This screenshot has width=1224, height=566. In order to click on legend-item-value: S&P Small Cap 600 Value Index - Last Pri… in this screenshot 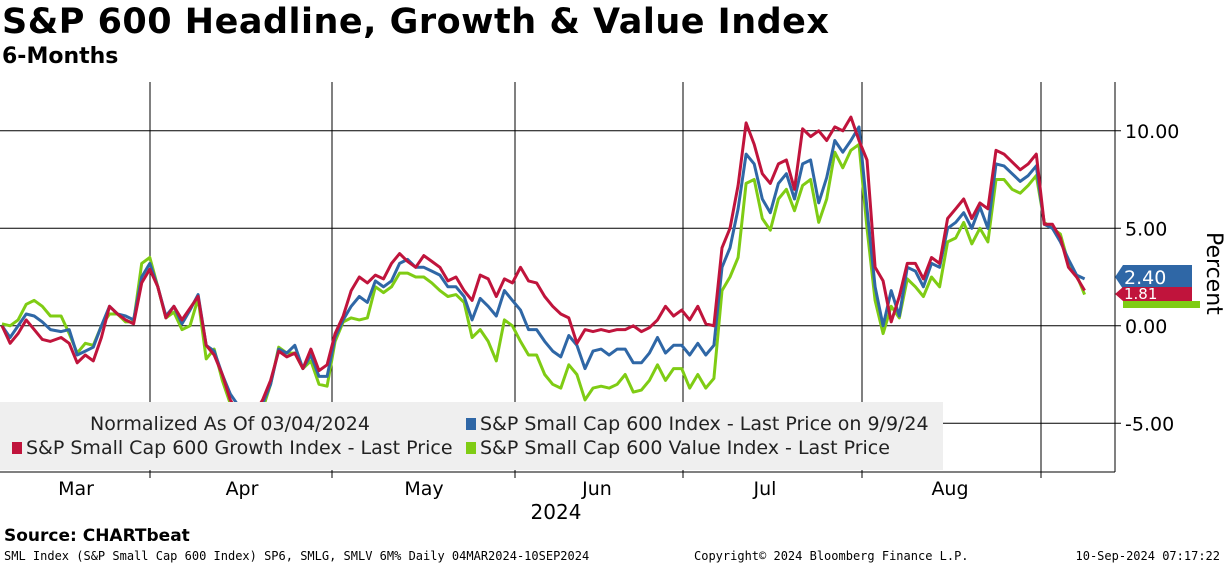, I will do `click(678, 448)`.